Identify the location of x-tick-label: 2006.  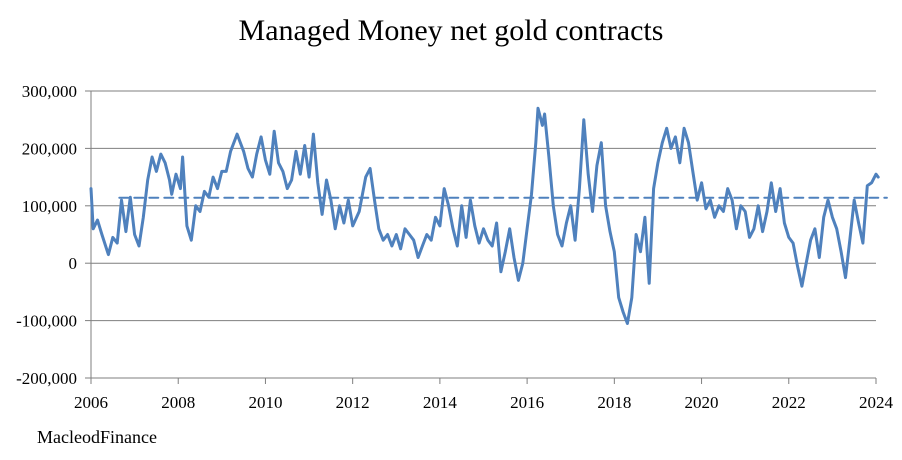
(91, 402).